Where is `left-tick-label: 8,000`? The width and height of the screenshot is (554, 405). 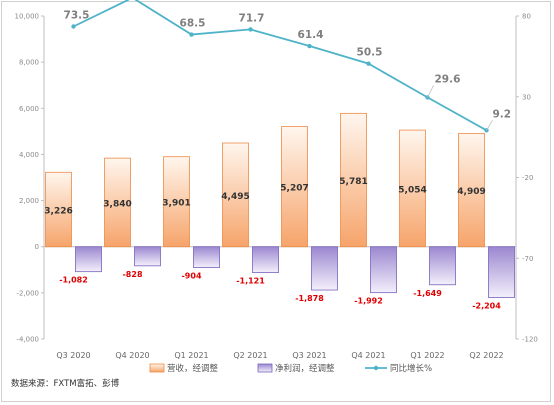
left-tick-label: 8,000 is located at coordinates (29, 63).